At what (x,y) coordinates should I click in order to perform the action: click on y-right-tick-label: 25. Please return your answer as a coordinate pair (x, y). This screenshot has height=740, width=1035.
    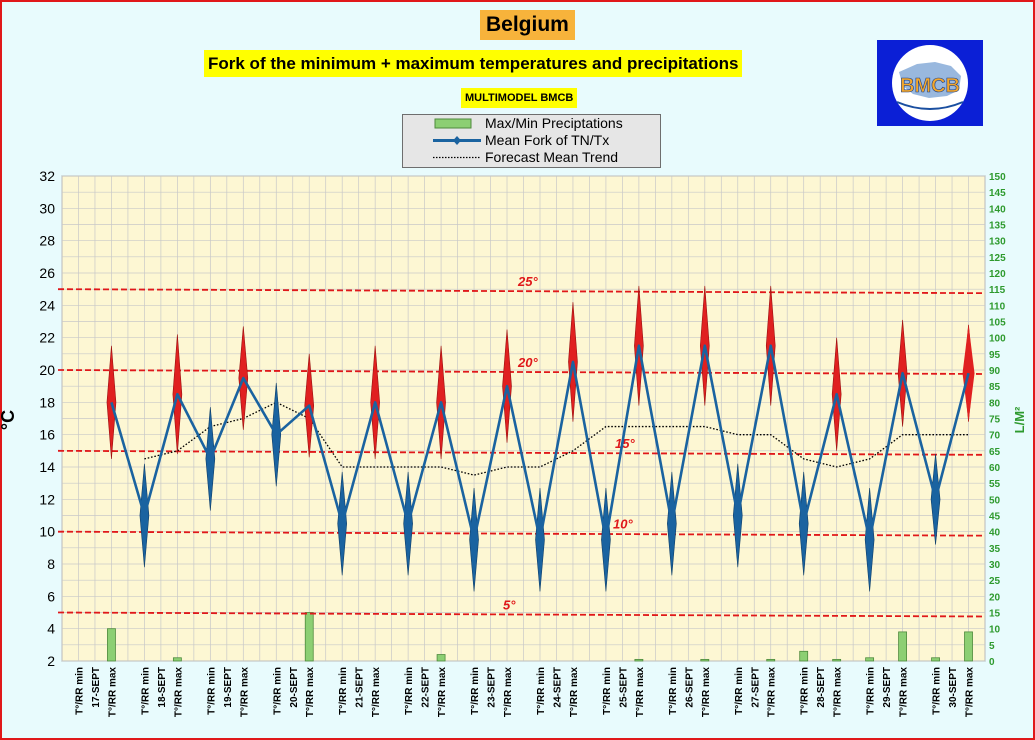
    Looking at the image, I should click on (995, 581).